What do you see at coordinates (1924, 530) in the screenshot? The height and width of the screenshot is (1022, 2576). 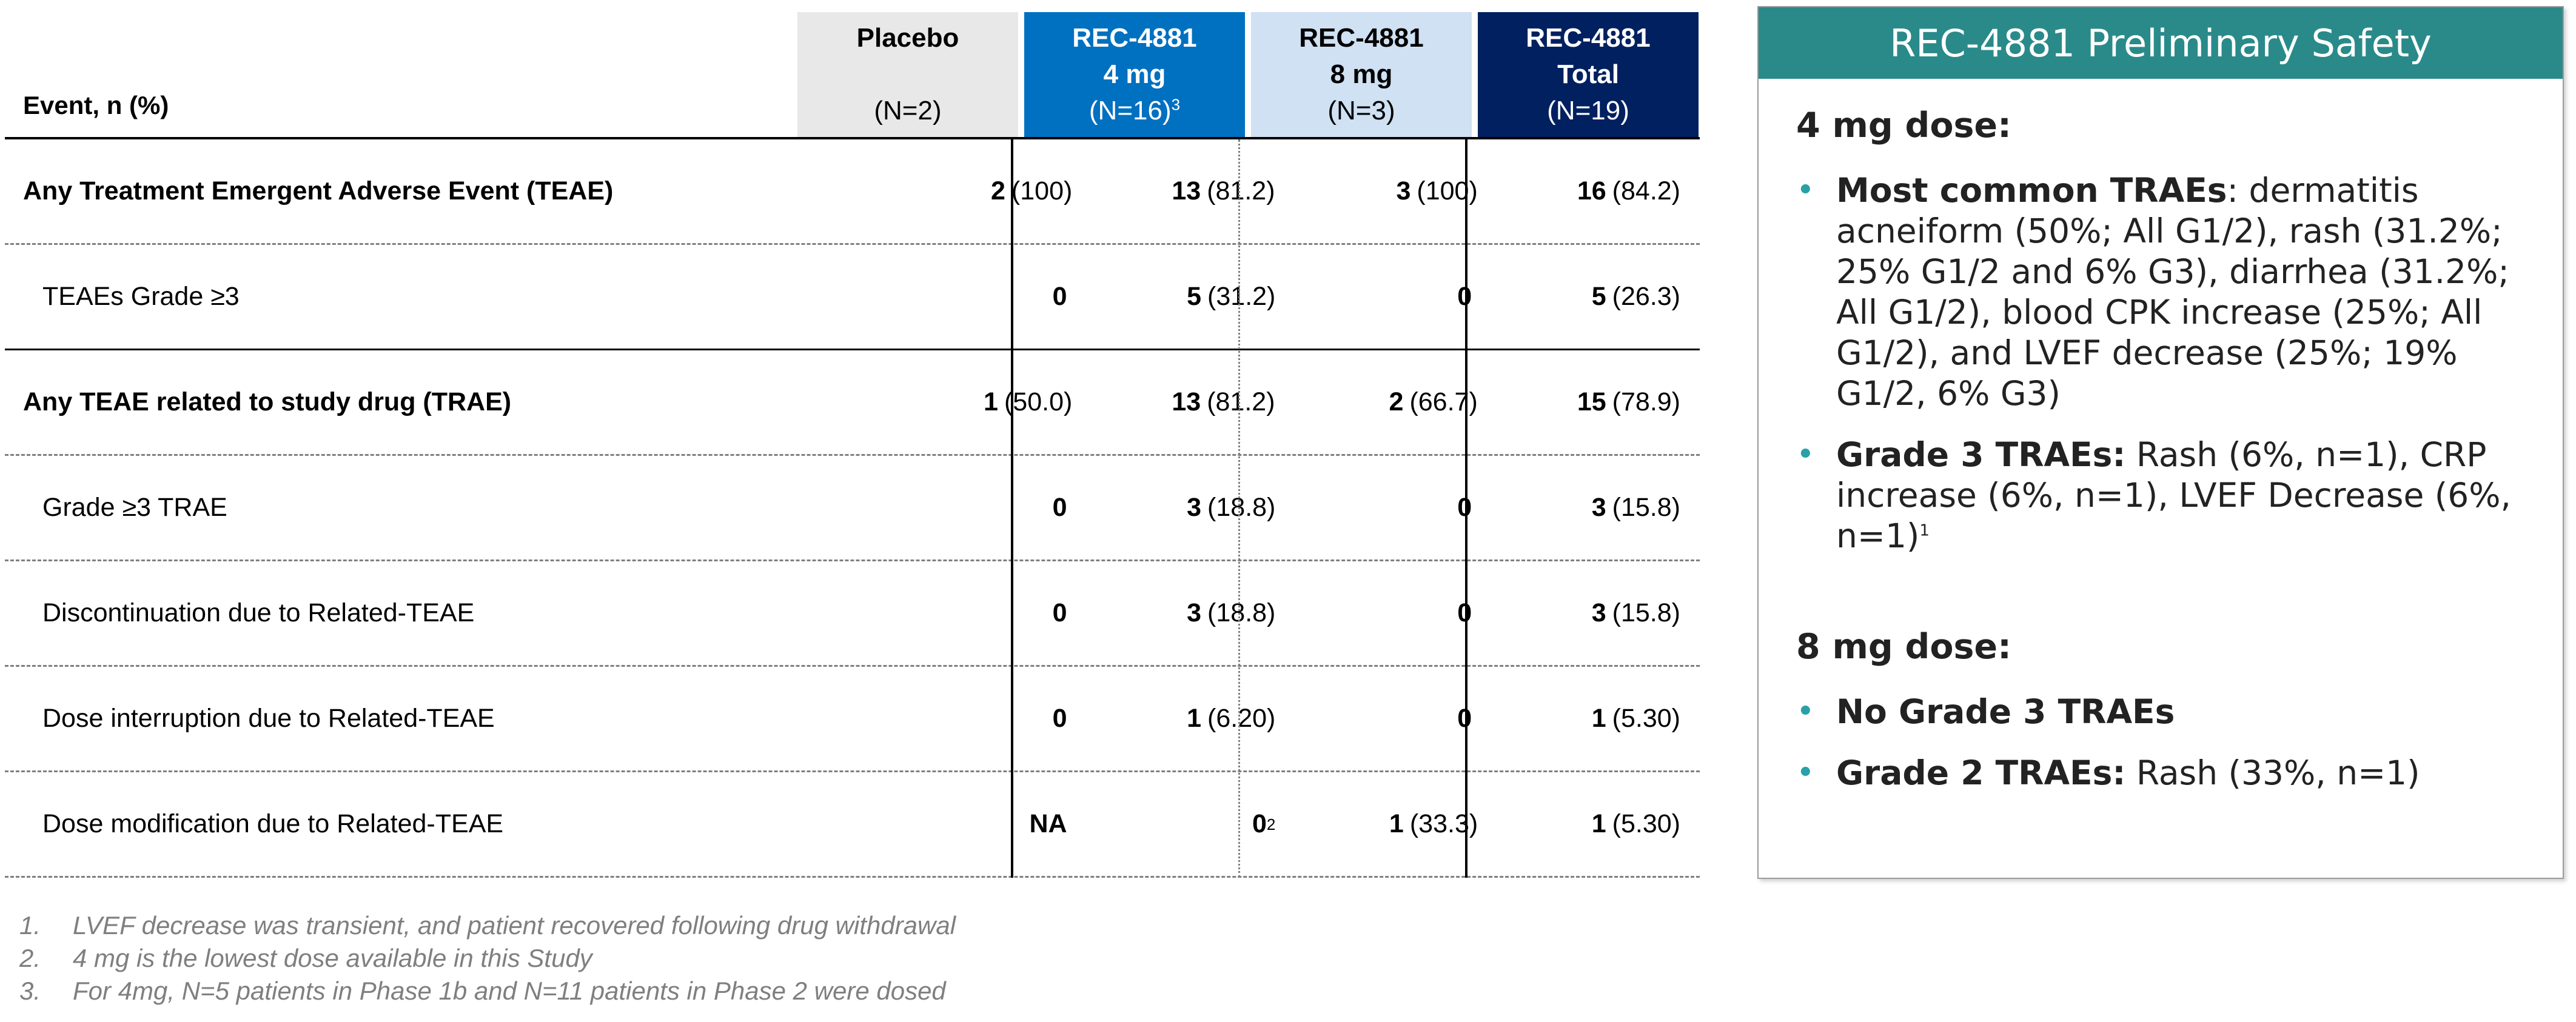 I see `footnote-ref: 1` at bounding box center [1924, 530].